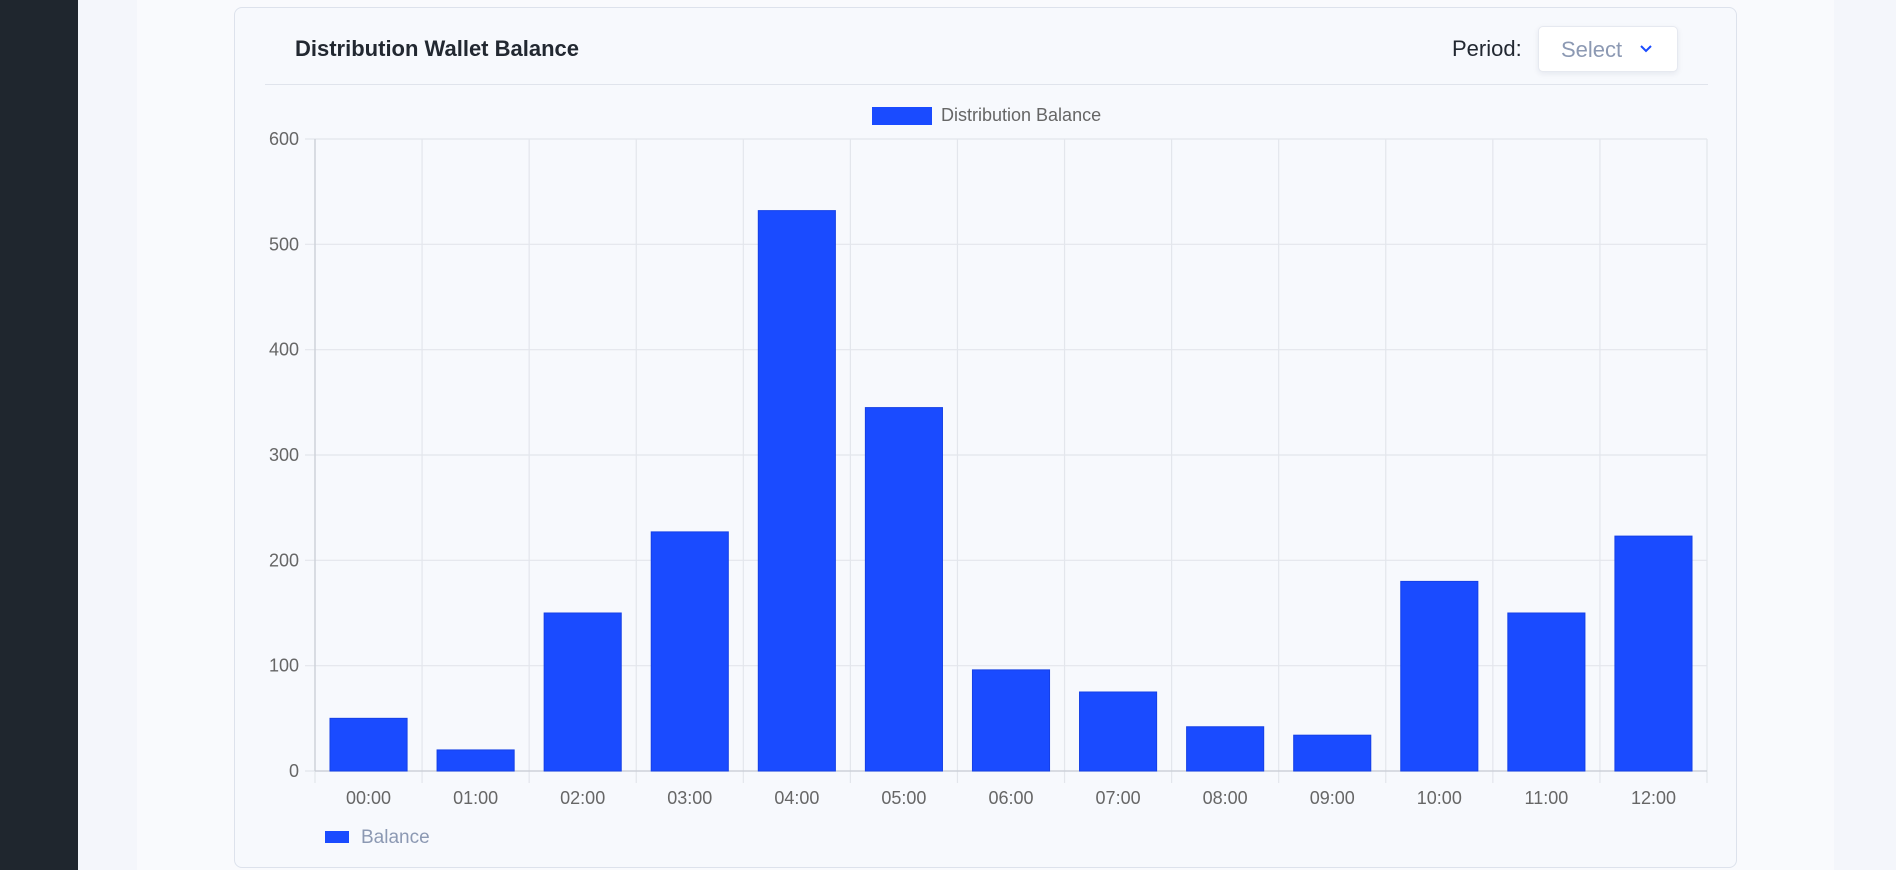  Describe the element at coordinates (1021, 115) in the screenshot. I see `legend-label: Distribution Balance` at that location.